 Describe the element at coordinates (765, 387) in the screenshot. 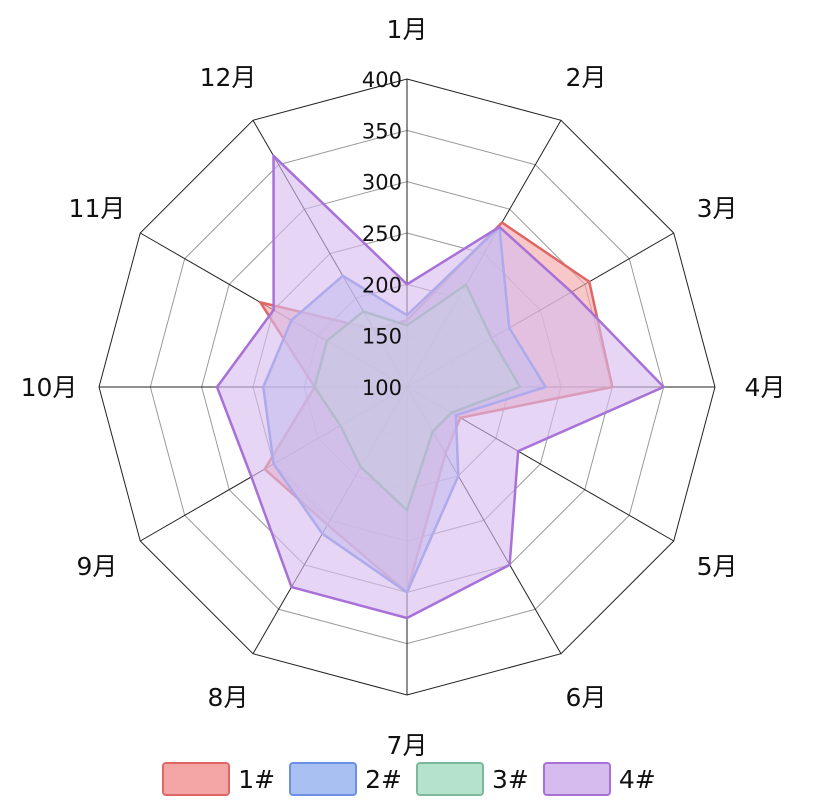

I see `category-label: 4月` at that location.